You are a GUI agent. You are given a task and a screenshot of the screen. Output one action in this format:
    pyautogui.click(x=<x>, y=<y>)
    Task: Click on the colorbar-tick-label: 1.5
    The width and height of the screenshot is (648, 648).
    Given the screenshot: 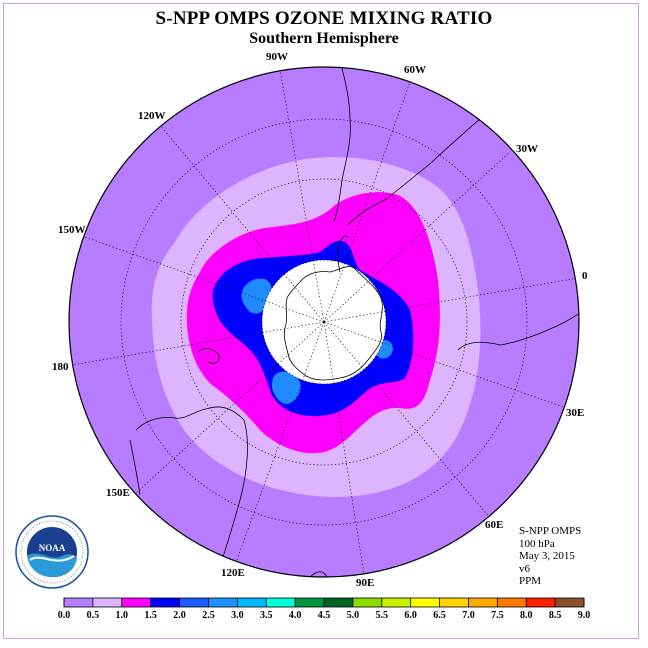 What is the action you would take?
    pyautogui.click(x=150, y=615)
    